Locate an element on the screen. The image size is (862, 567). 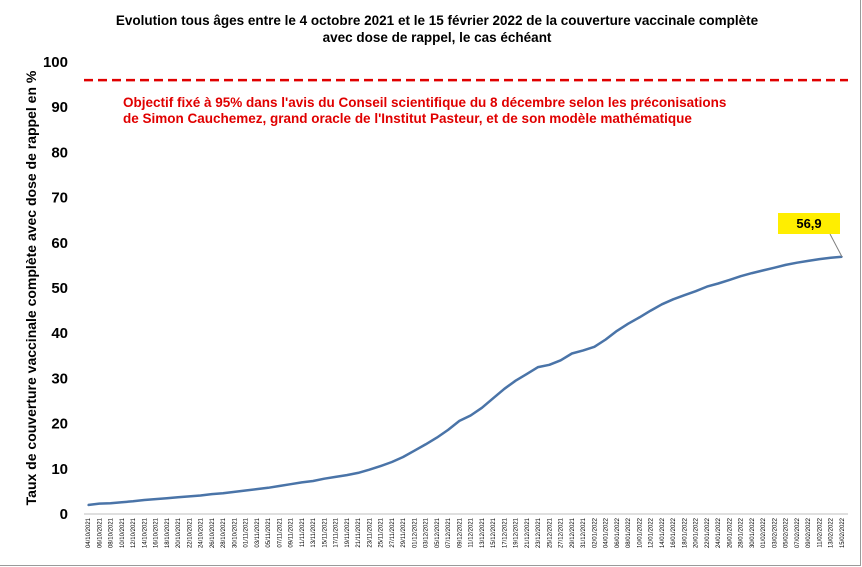
x-tick-label-30: 03/12/2021 is located at coordinates (427, 532).